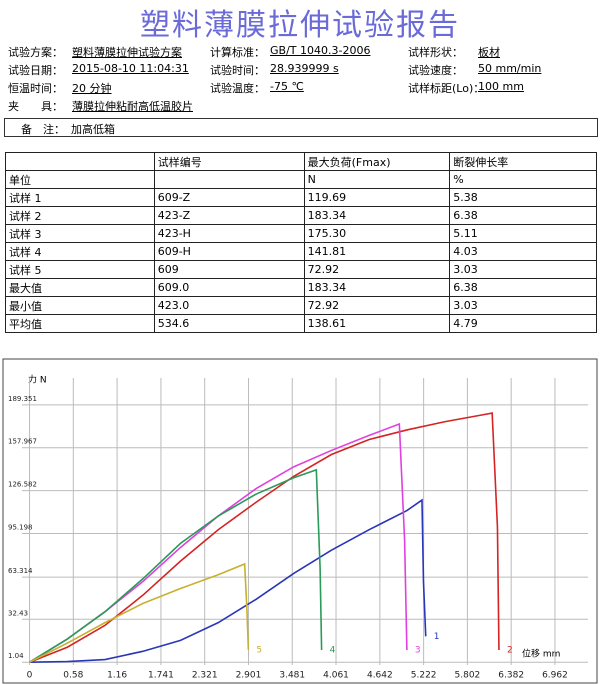 The width and height of the screenshot is (600, 685). I want to click on info-value: 28.939999 s, so click(304, 68).